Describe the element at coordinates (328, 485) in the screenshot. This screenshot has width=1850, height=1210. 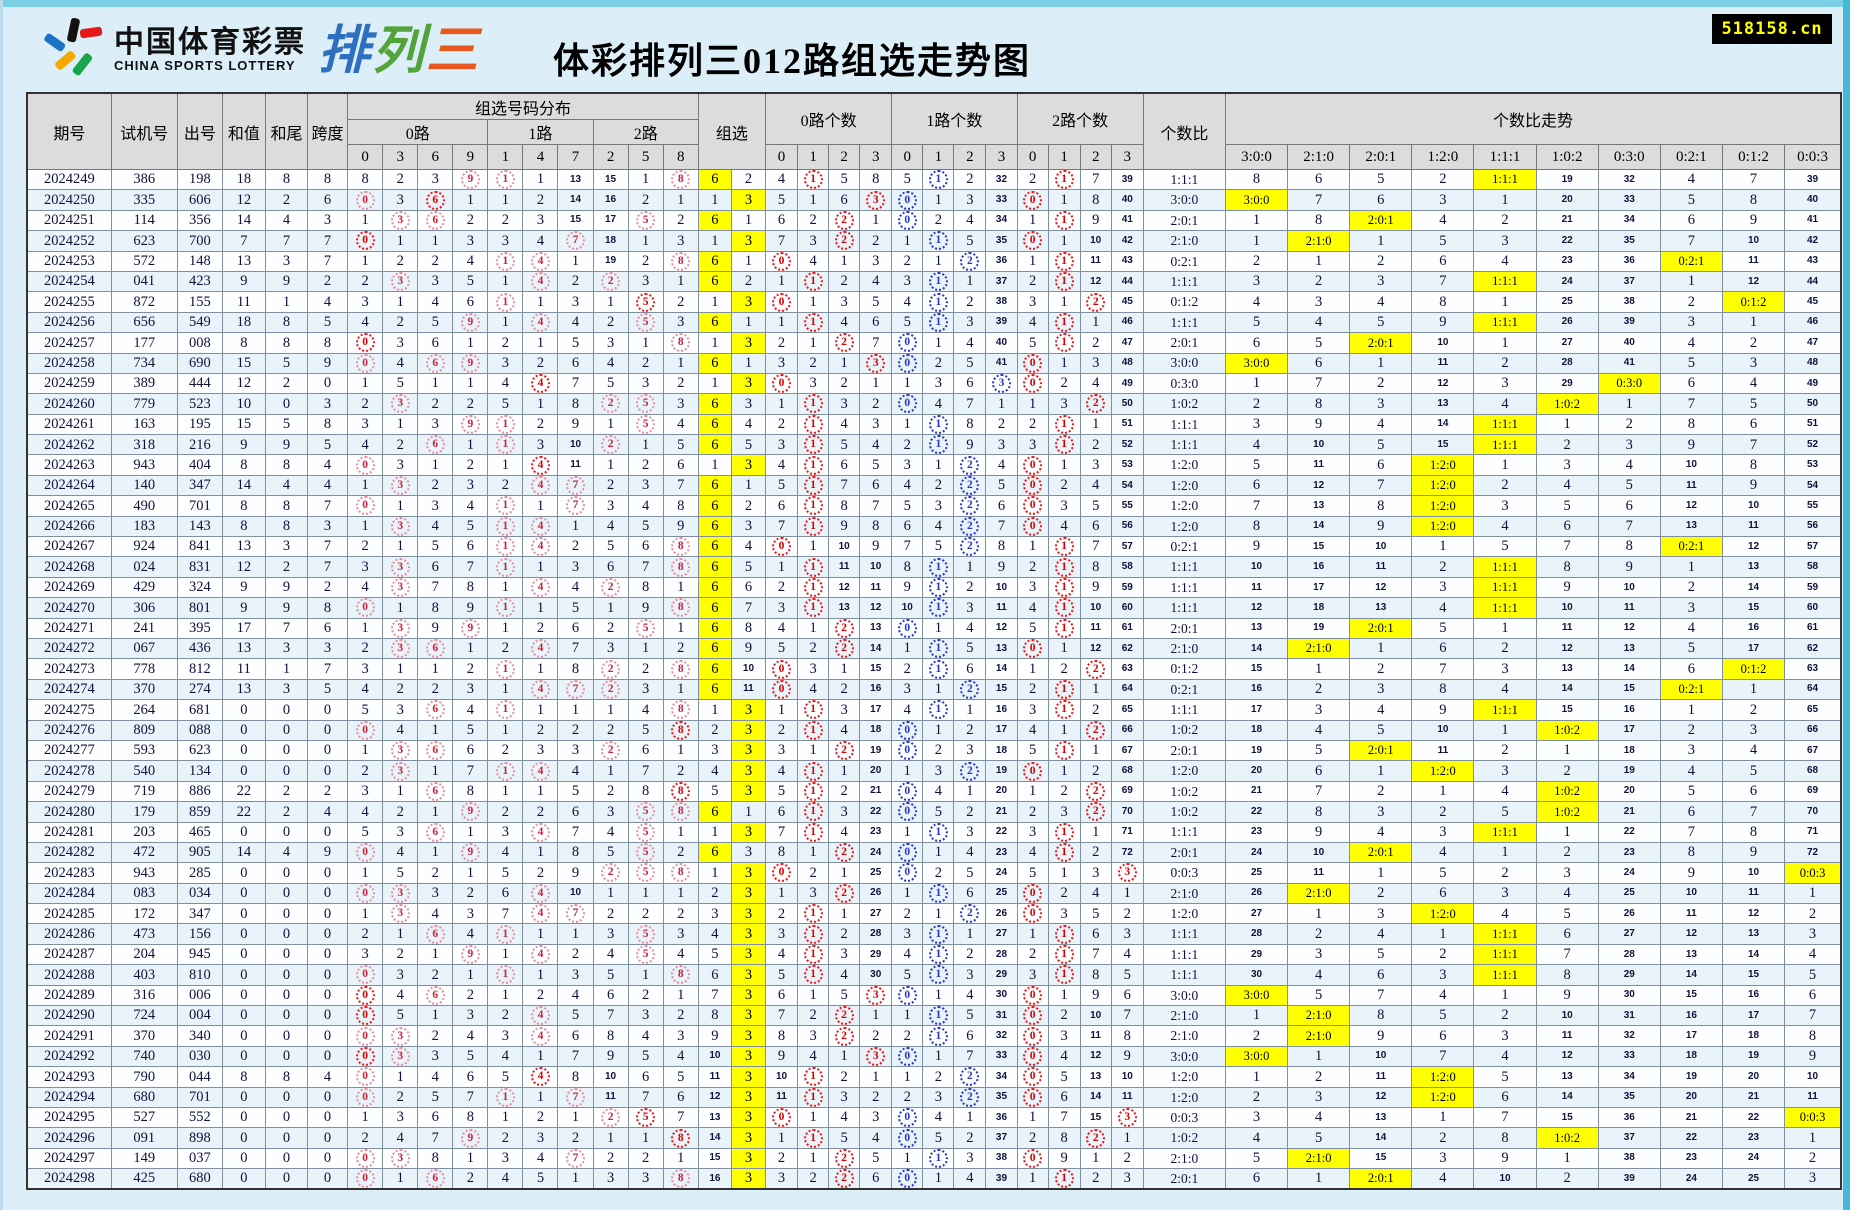
I see `span-cell: 4` at that location.